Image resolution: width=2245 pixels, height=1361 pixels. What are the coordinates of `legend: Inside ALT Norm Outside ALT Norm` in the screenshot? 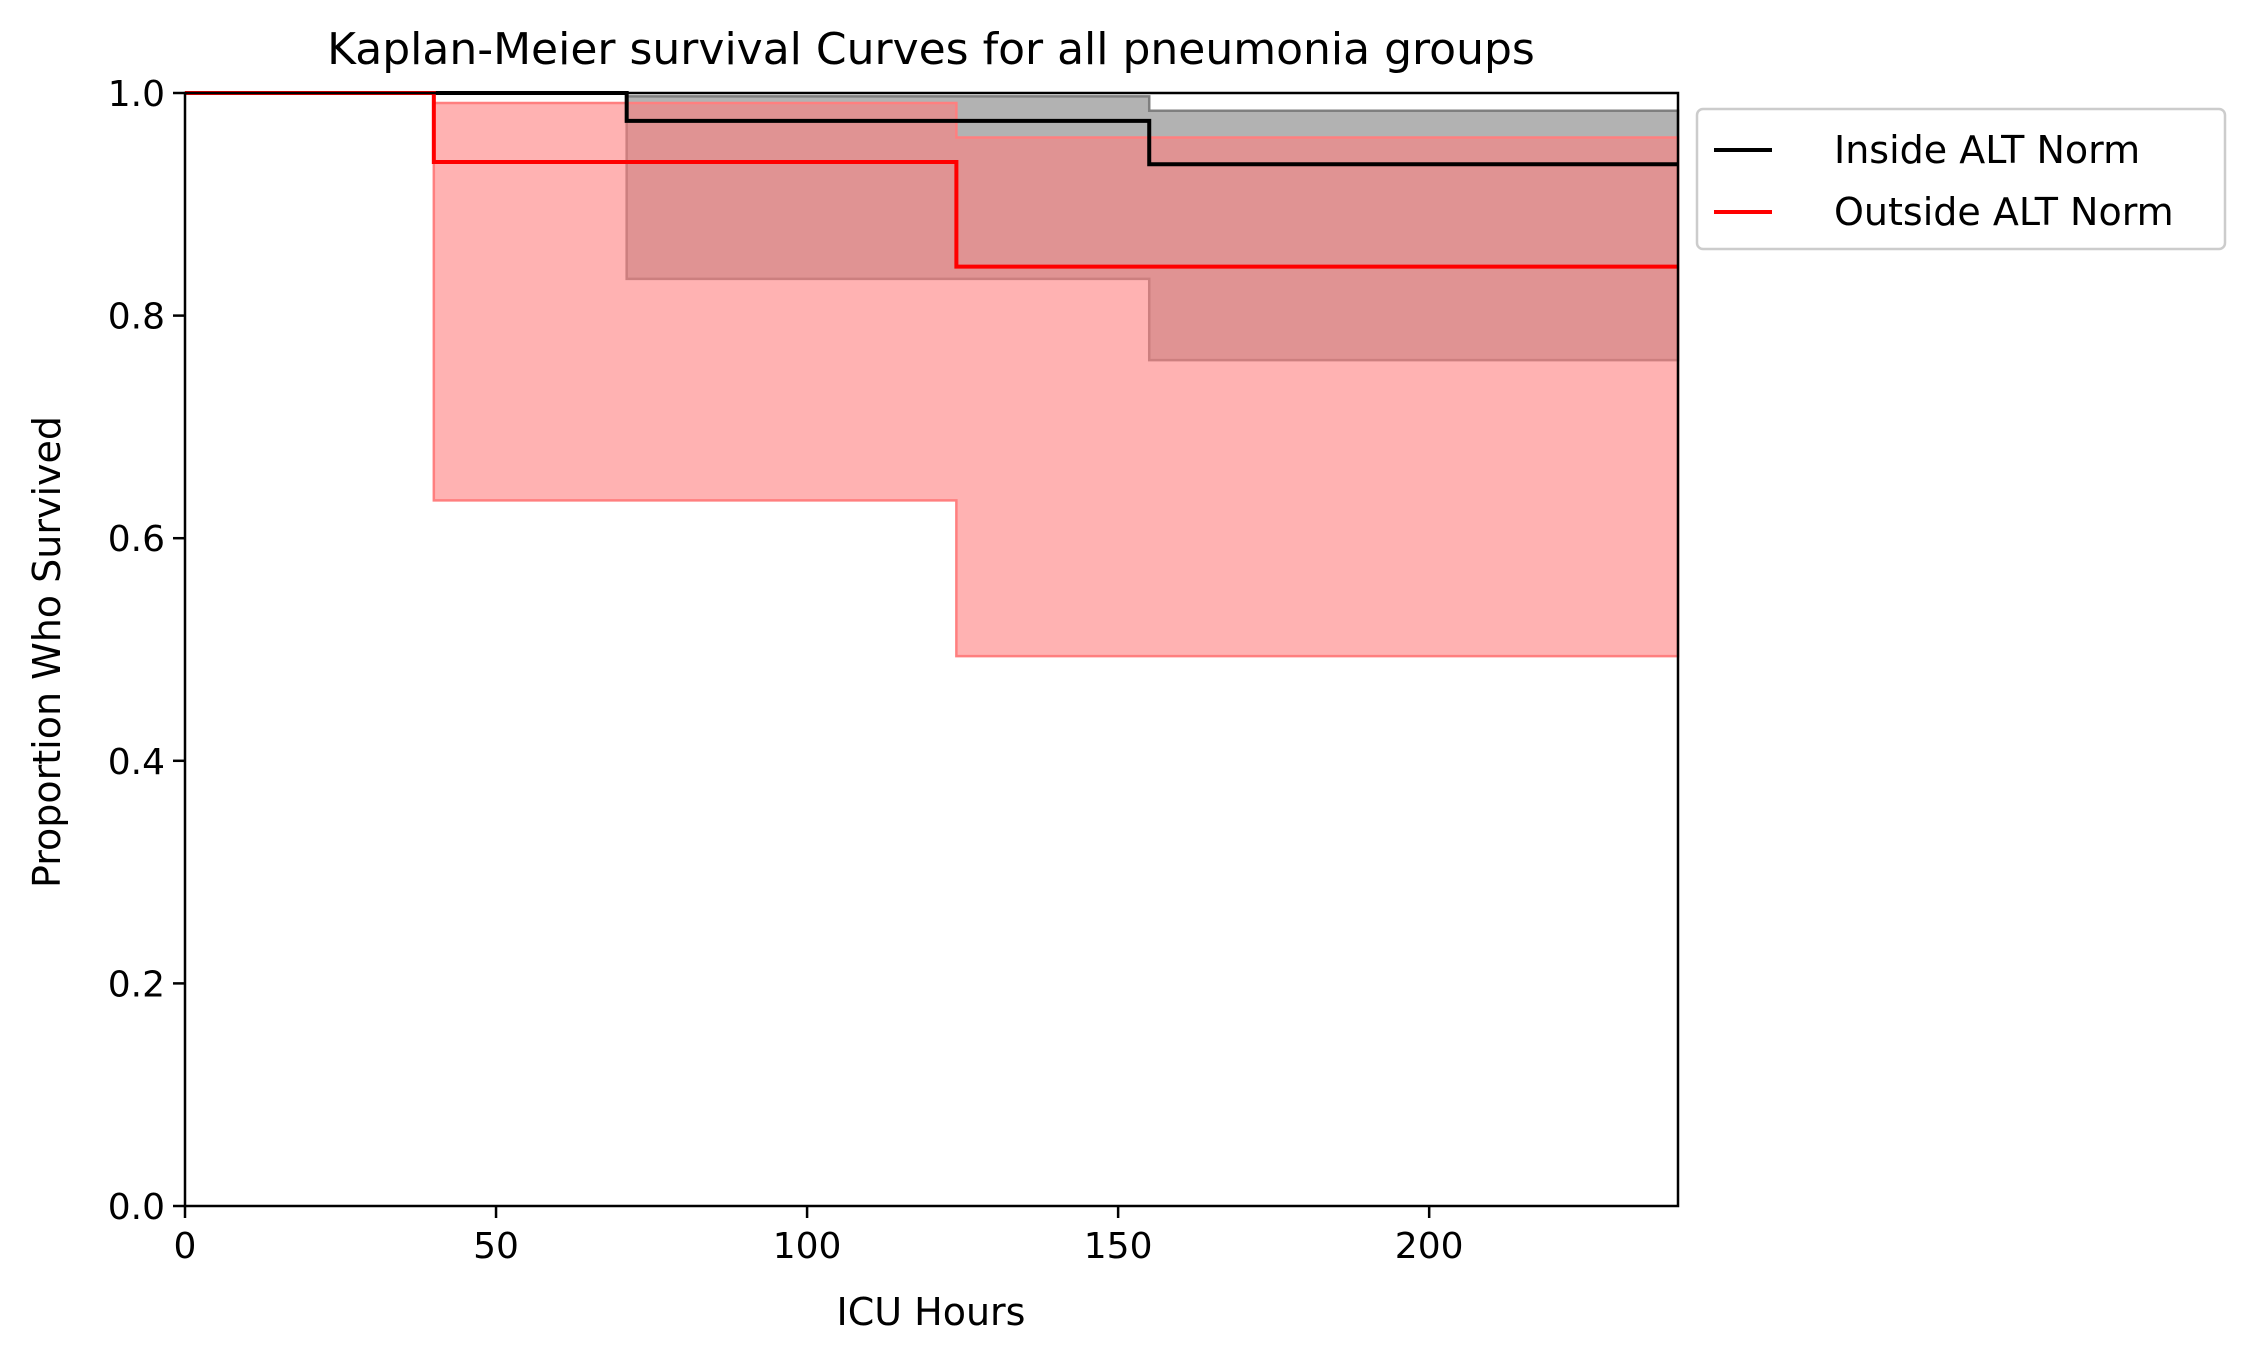 It's located at (1961, 179).